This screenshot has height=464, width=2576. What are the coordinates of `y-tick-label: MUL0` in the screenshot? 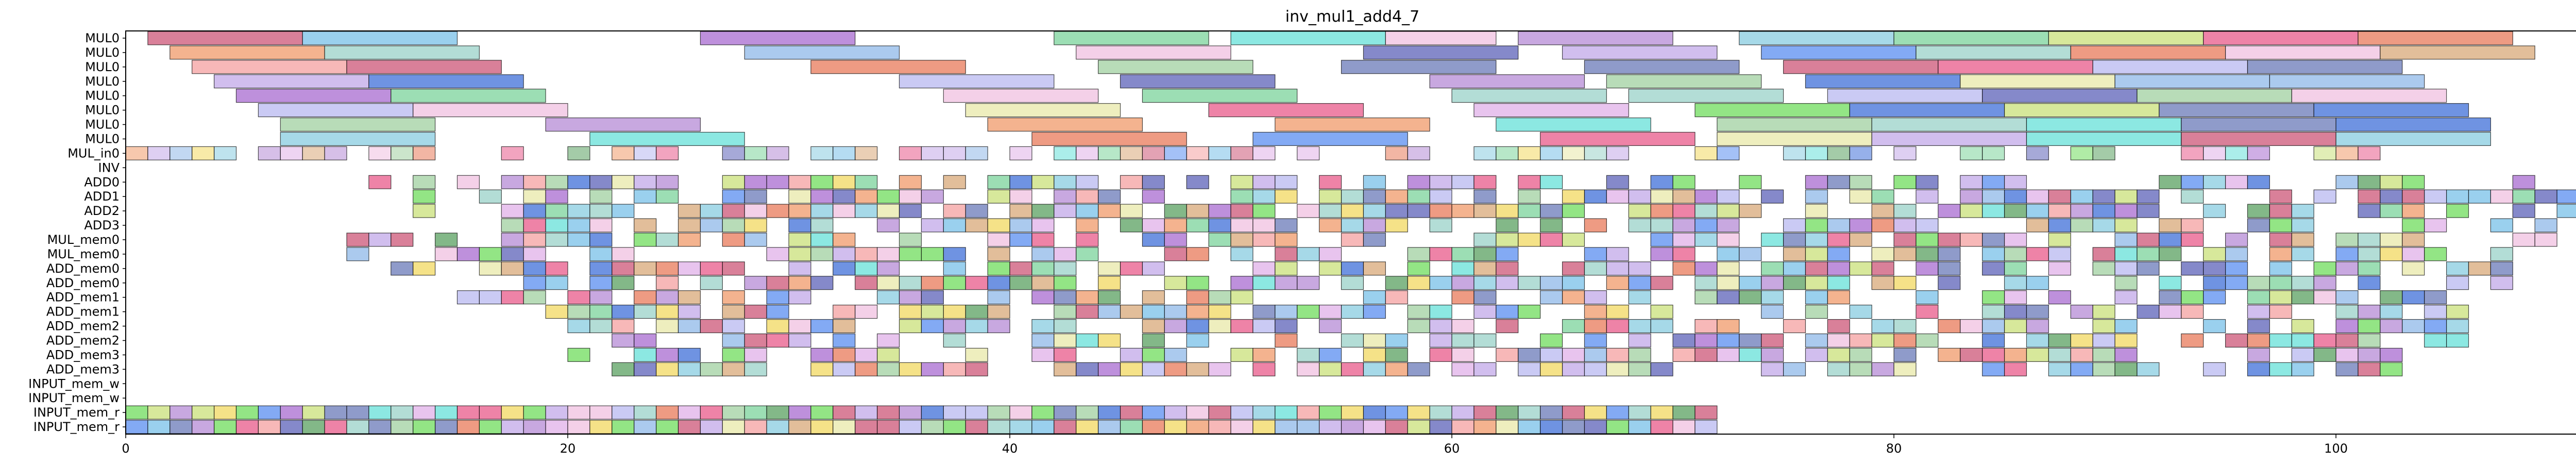 It's located at (102, 52).